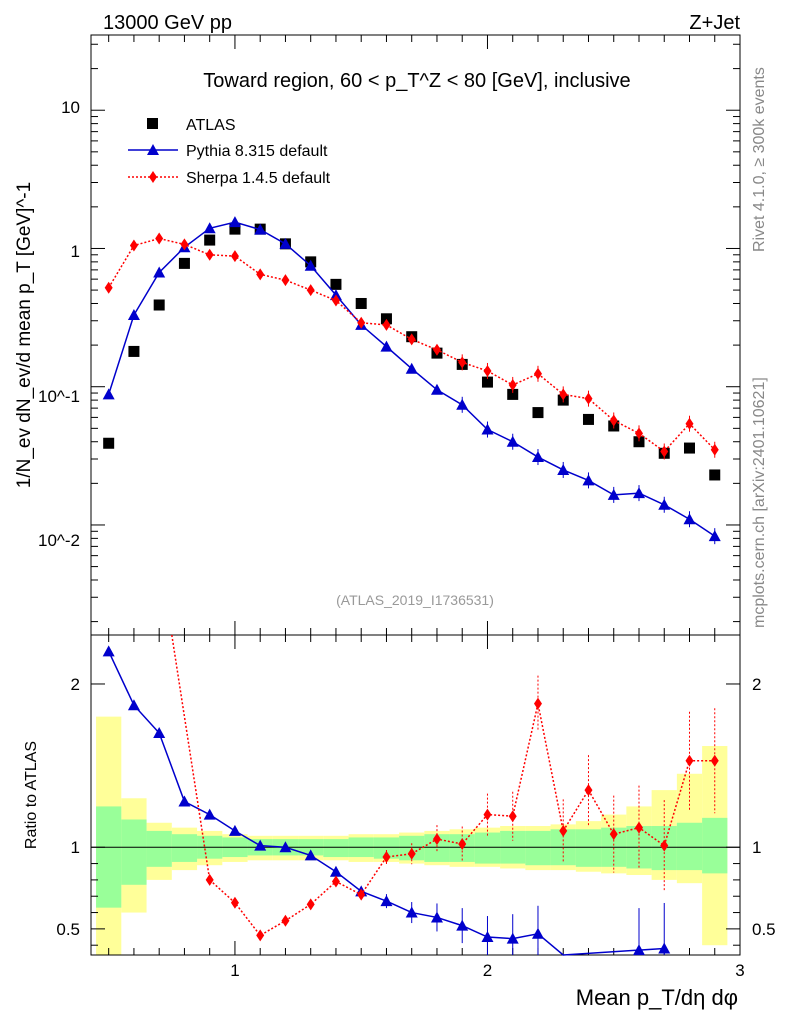  Describe the element at coordinates (31, 795) in the screenshot. I see `ratio-y-axis-label: Ratio to ATLAS` at that location.